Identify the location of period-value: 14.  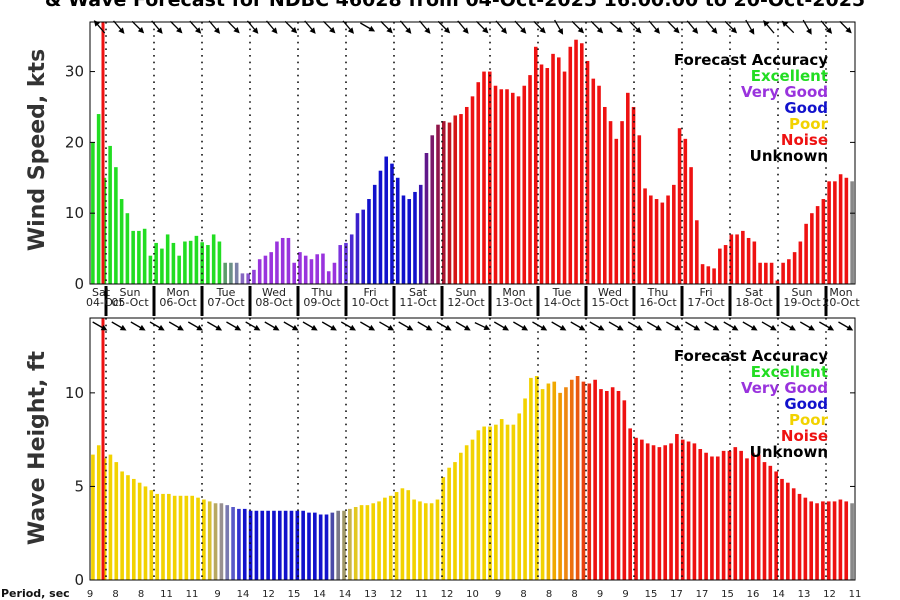
(243, 594).